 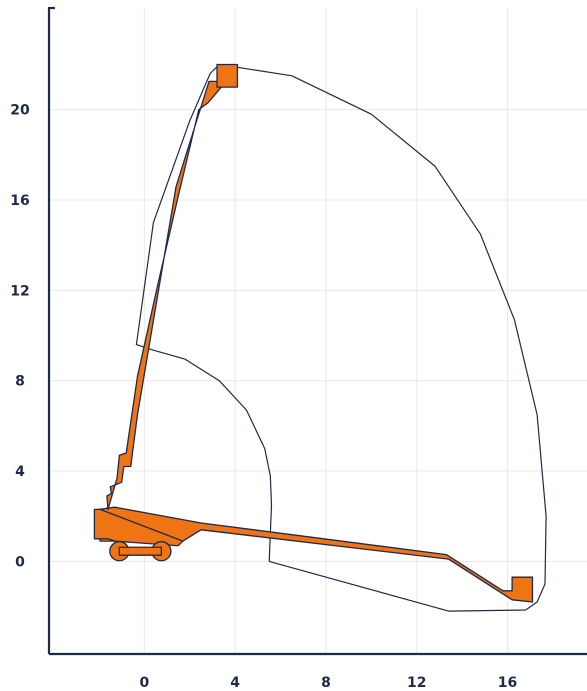 I want to click on x-axis-ticks: 0 4 8 12 16, so click(x=328, y=683).